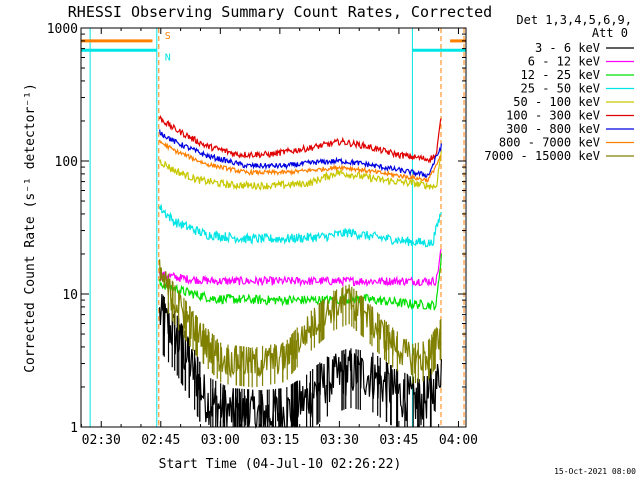 This screenshot has height=480, width=640. I want to click on y-axis-label: Corrected Count Rate (s⁻¹ detector⁻¹), so click(30, 228).